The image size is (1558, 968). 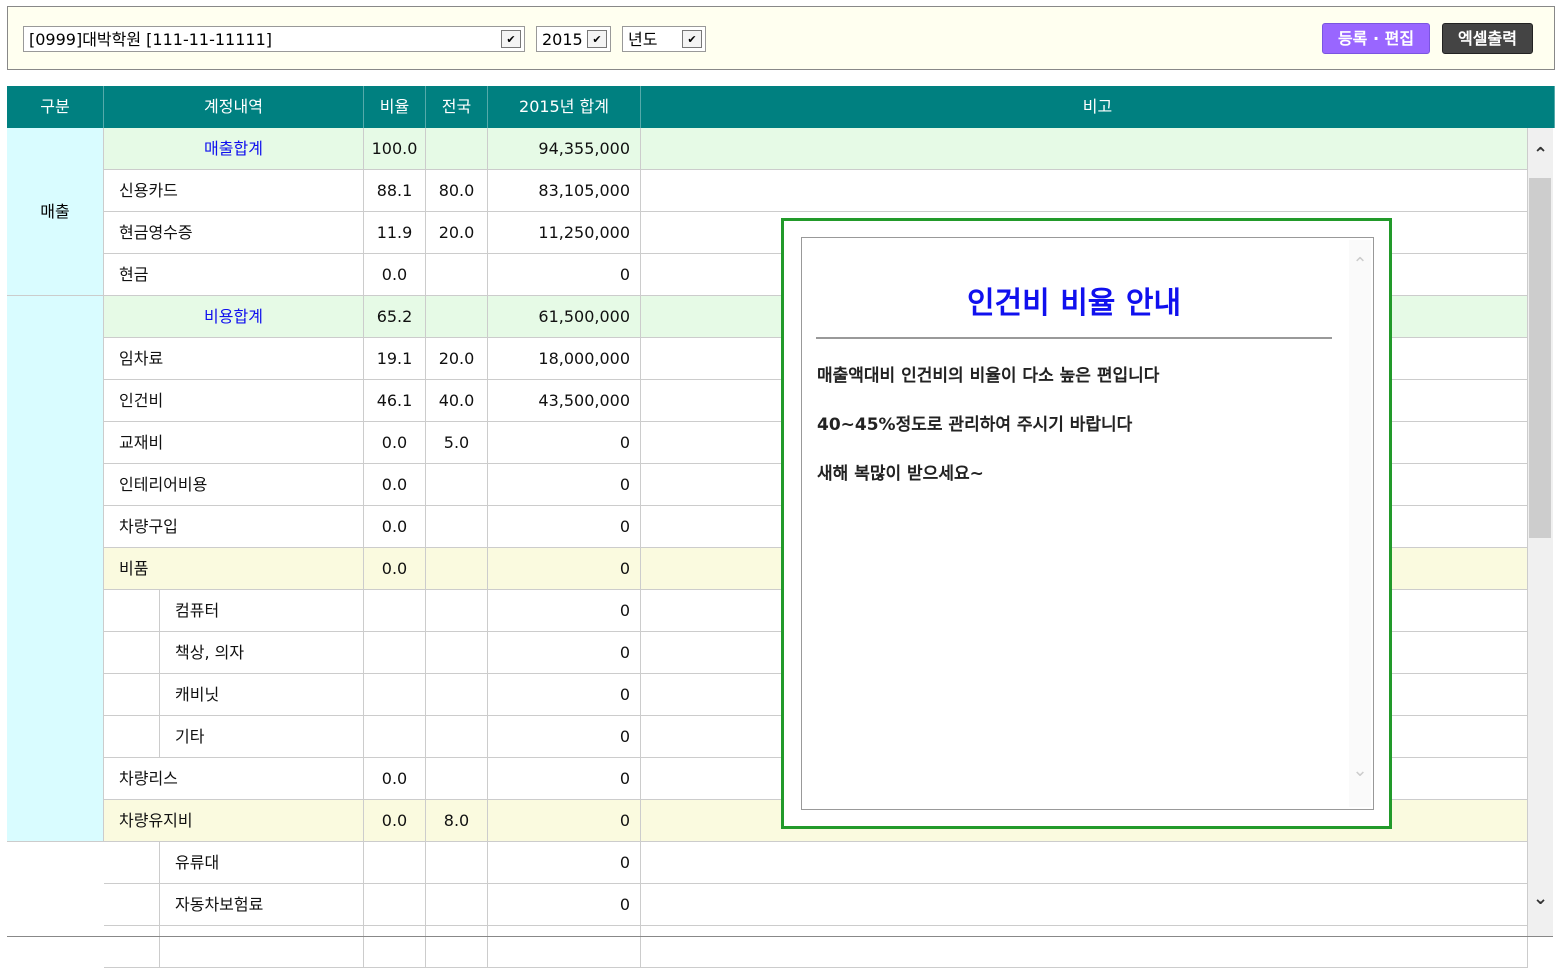 What do you see at coordinates (457, 401) in the screenshot?
I see `national-cell: 40.0` at bounding box center [457, 401].